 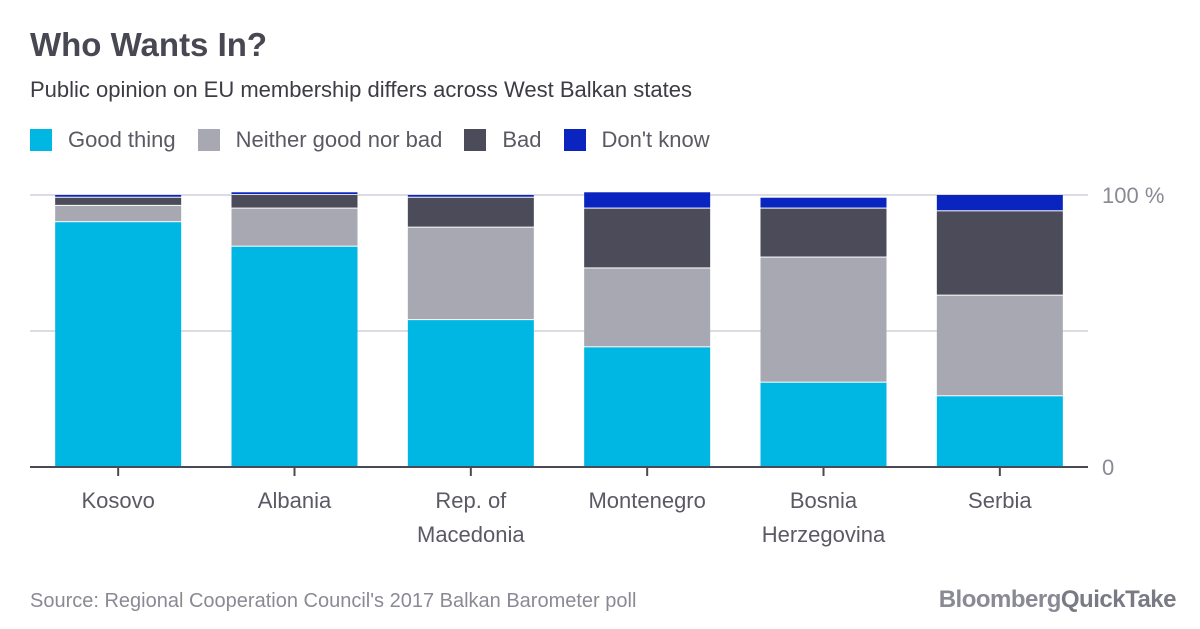 I want to click on x-tick-label: Albania, so click(x=295, y=500).